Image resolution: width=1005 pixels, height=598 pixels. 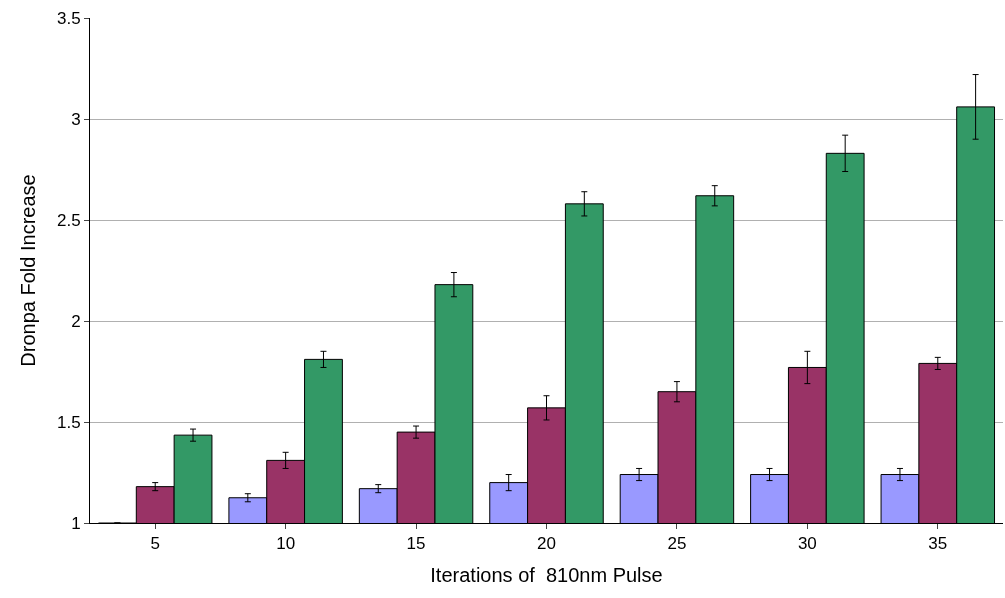 What do you see at coordinates (68, 220) in the screenshot?
I see `y-tick-label: 2.5` at bounding box center [68, 220].